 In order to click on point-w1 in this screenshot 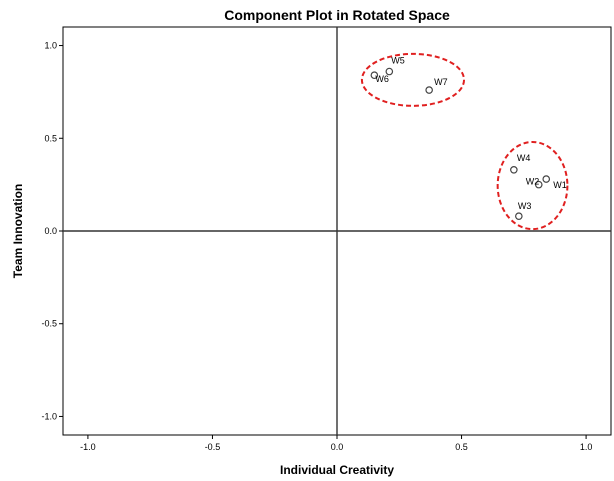, I will do `click(546, 179)`.